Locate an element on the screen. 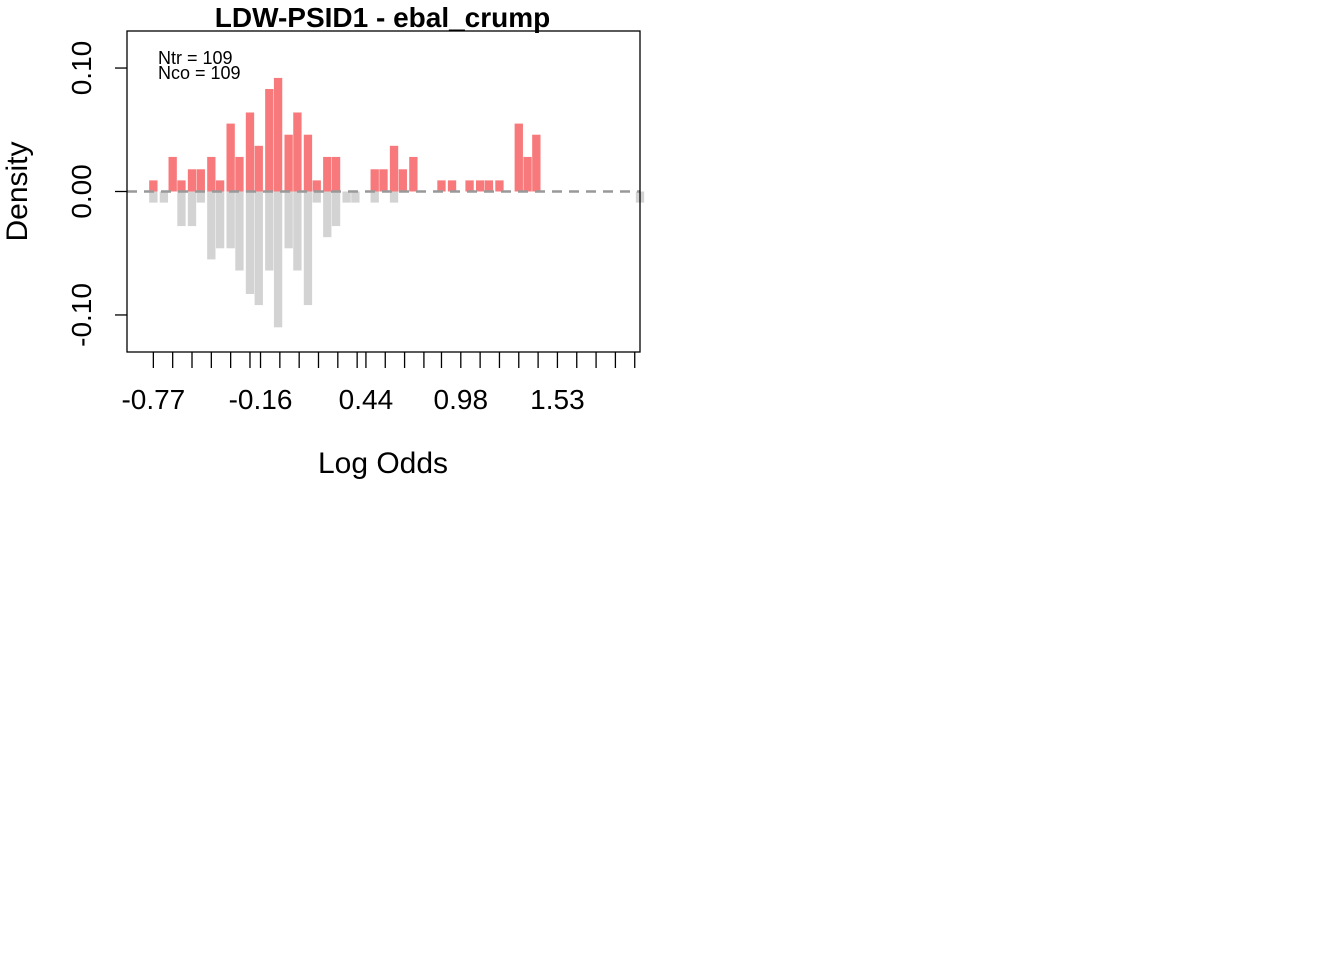 The image size is (1344, 960). y-axis: -0.10 0.00 0.10 is located at coordinates (96, 194).